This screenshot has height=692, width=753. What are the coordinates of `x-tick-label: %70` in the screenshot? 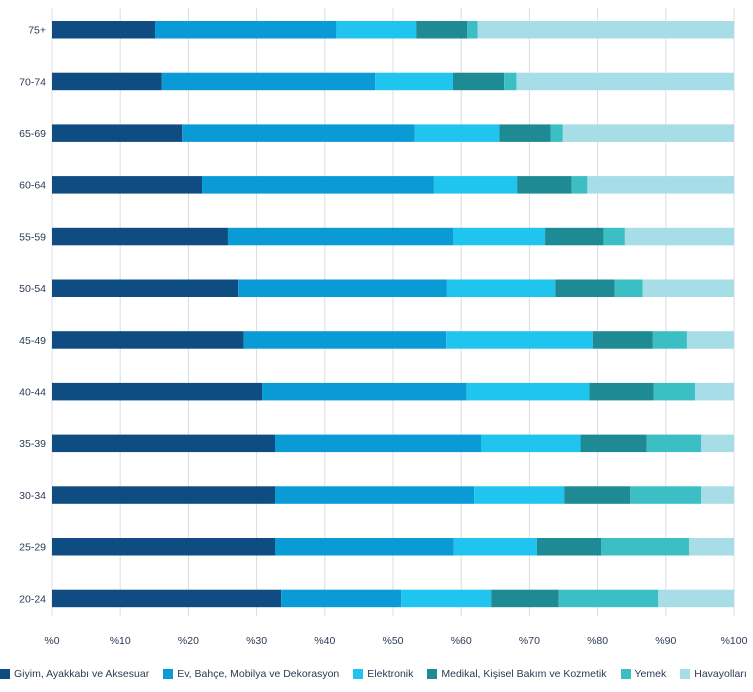 It's located at (529, 641).